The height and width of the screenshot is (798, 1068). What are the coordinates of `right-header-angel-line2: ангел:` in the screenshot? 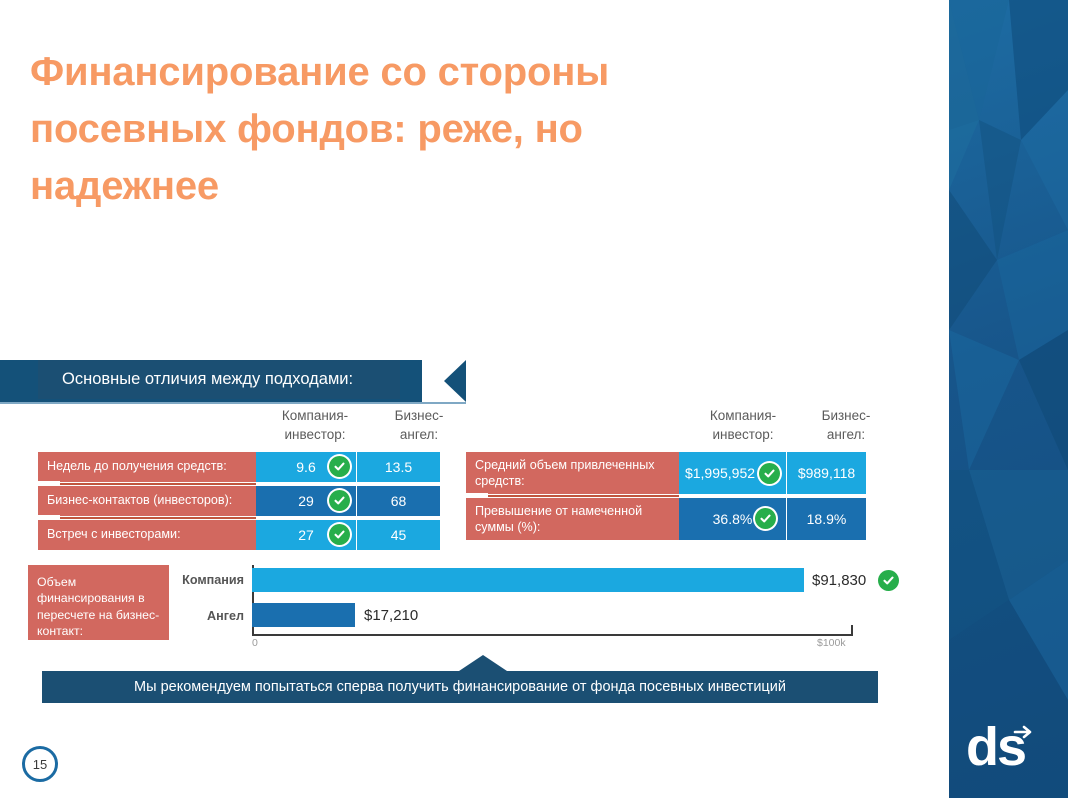 It's located at (846, 435).